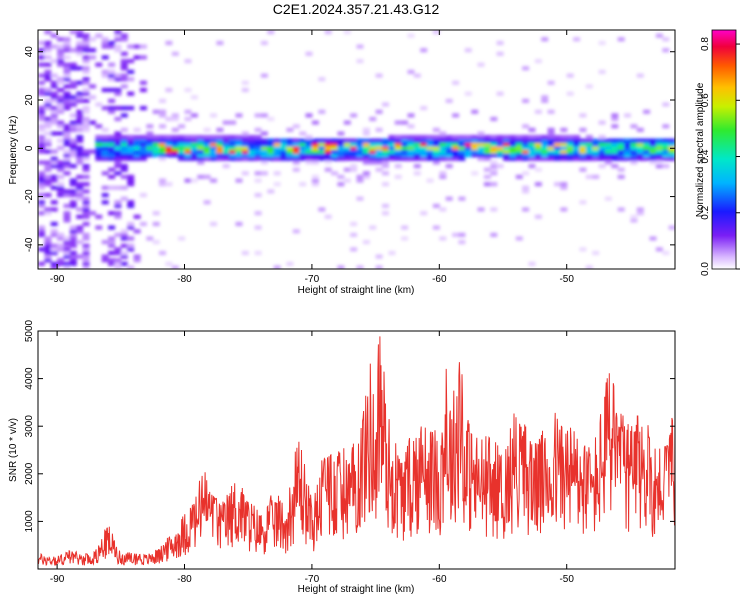  I want to click on x-tick-label: -70, so click(312, 279).